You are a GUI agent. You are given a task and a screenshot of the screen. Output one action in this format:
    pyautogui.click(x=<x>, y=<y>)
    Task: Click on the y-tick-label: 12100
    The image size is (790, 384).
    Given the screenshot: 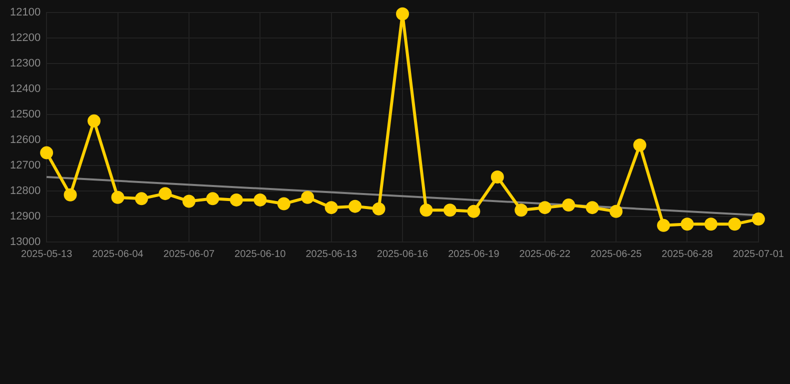 What is the action you would take?
    pyautogui.click(x=25, y=12)
    